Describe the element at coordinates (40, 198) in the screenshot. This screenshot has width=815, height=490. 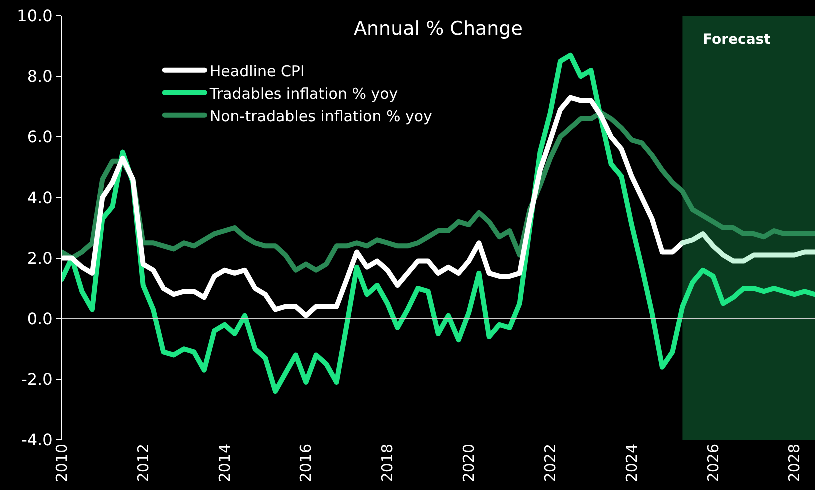
I see `y-tick-label: 4.0` at that location.